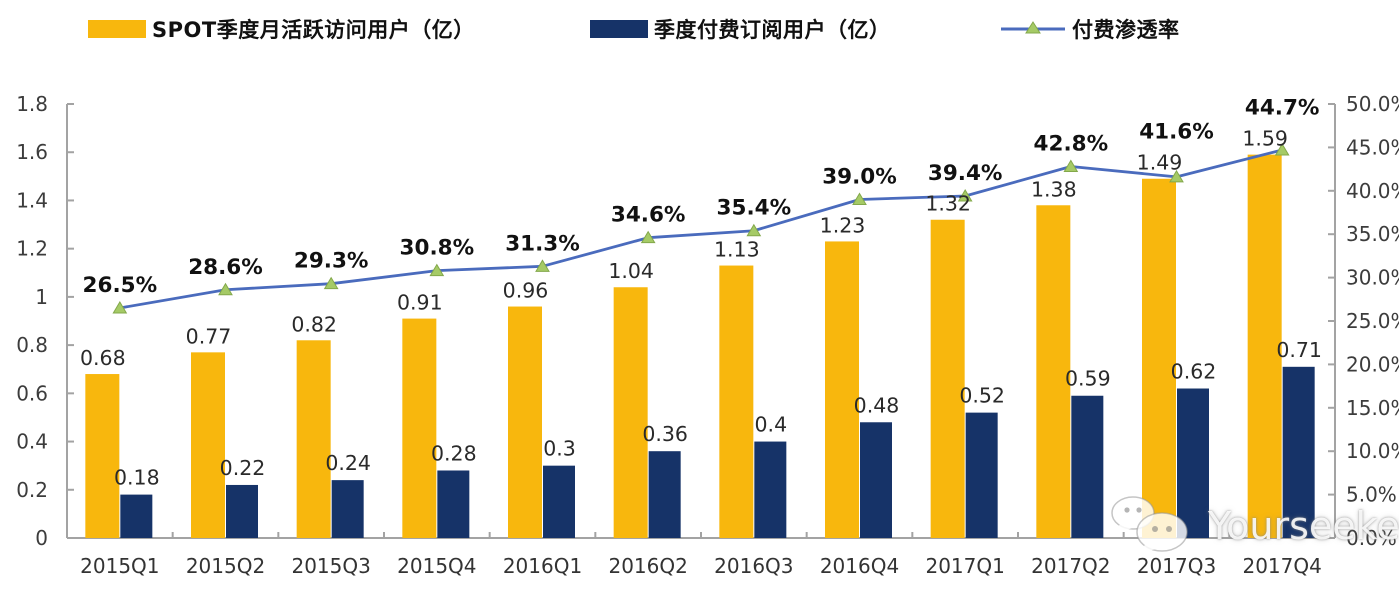 The height and width of the screenshot is (596, 1399). I want to click on left-axis-label: 1, so click(41, 297).